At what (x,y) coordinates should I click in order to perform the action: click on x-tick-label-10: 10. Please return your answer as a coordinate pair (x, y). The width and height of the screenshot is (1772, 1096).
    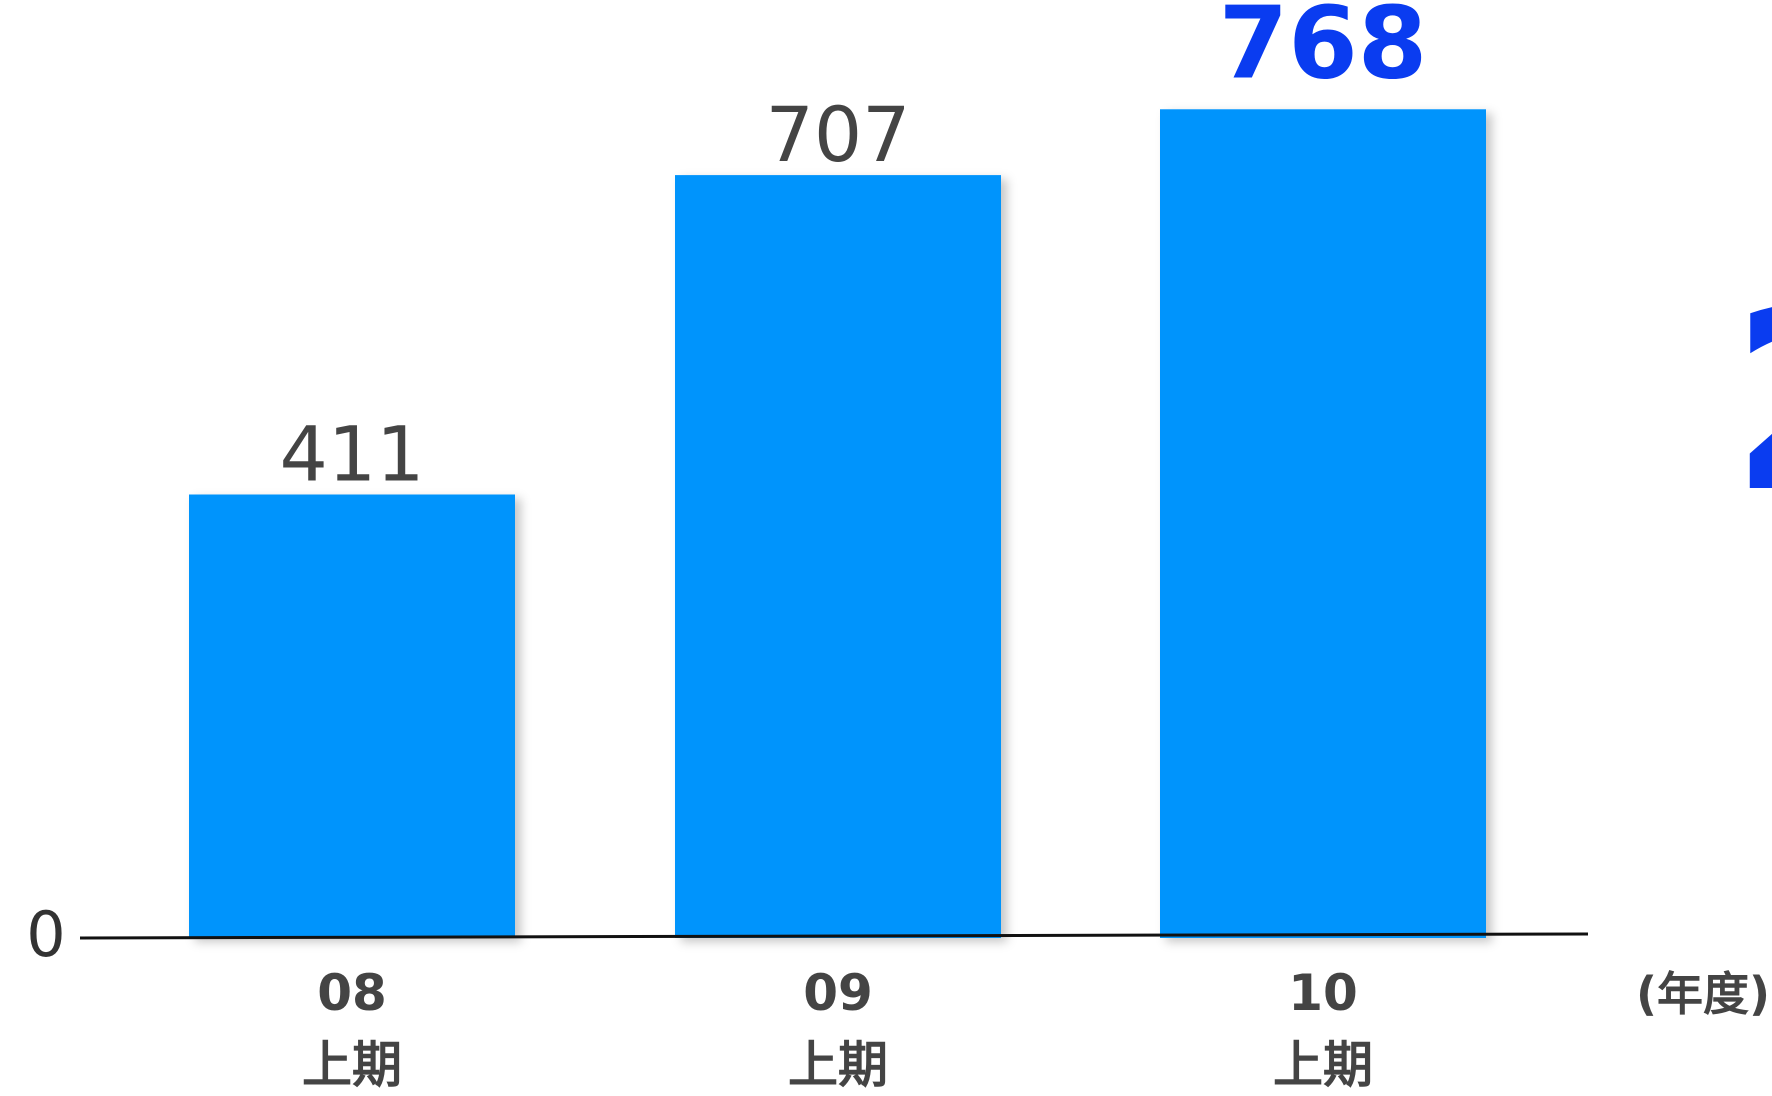
    Looking at the image, I should click on (1323, 993).